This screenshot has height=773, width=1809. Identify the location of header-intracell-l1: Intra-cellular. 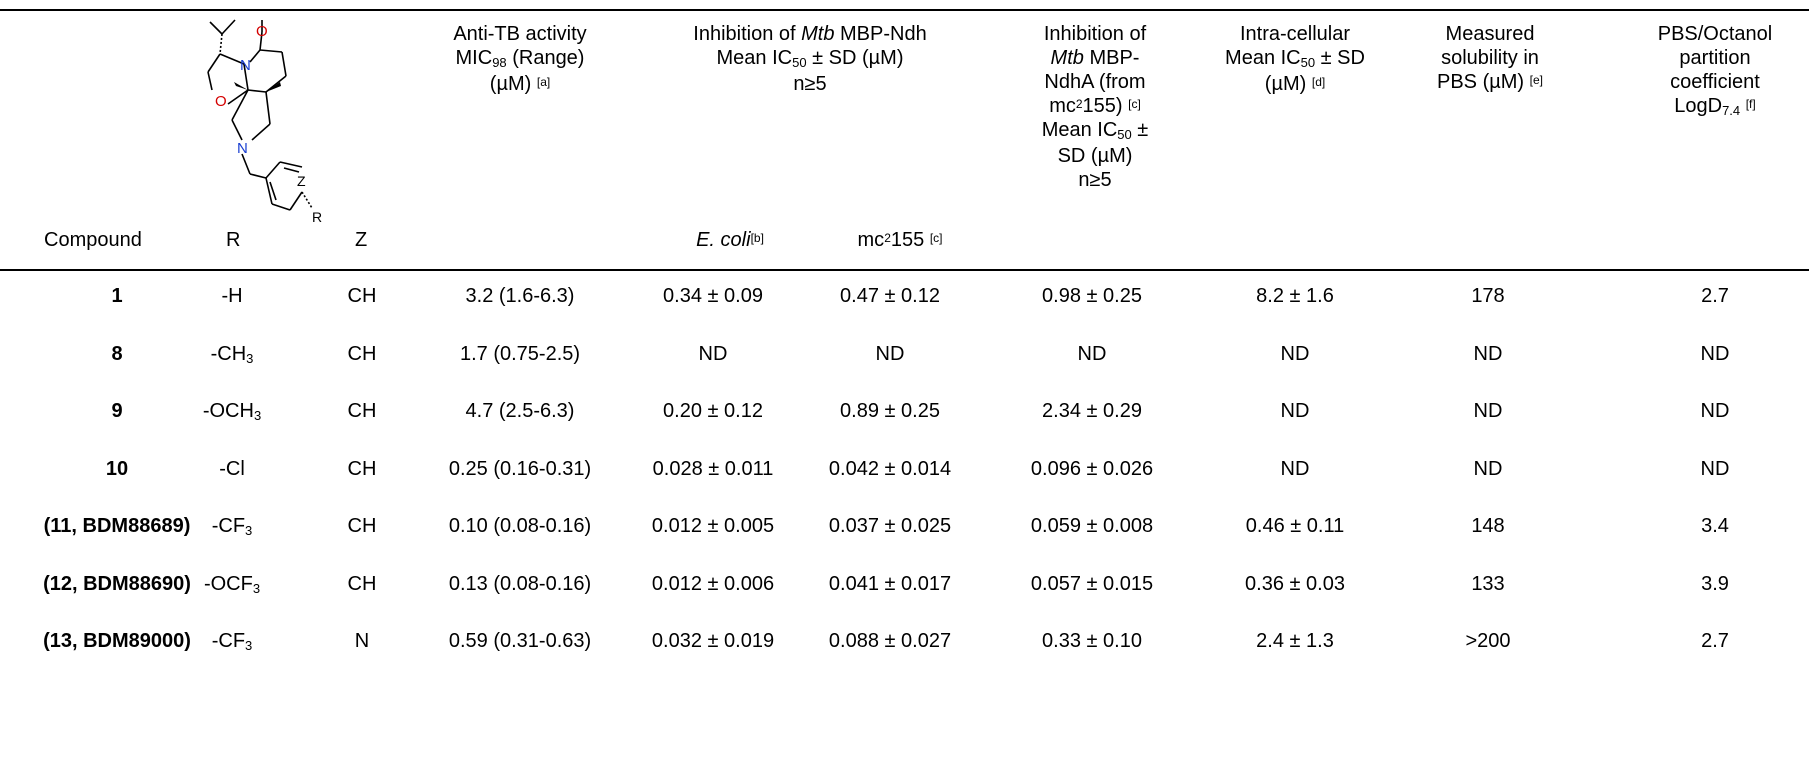
(1295, 34).